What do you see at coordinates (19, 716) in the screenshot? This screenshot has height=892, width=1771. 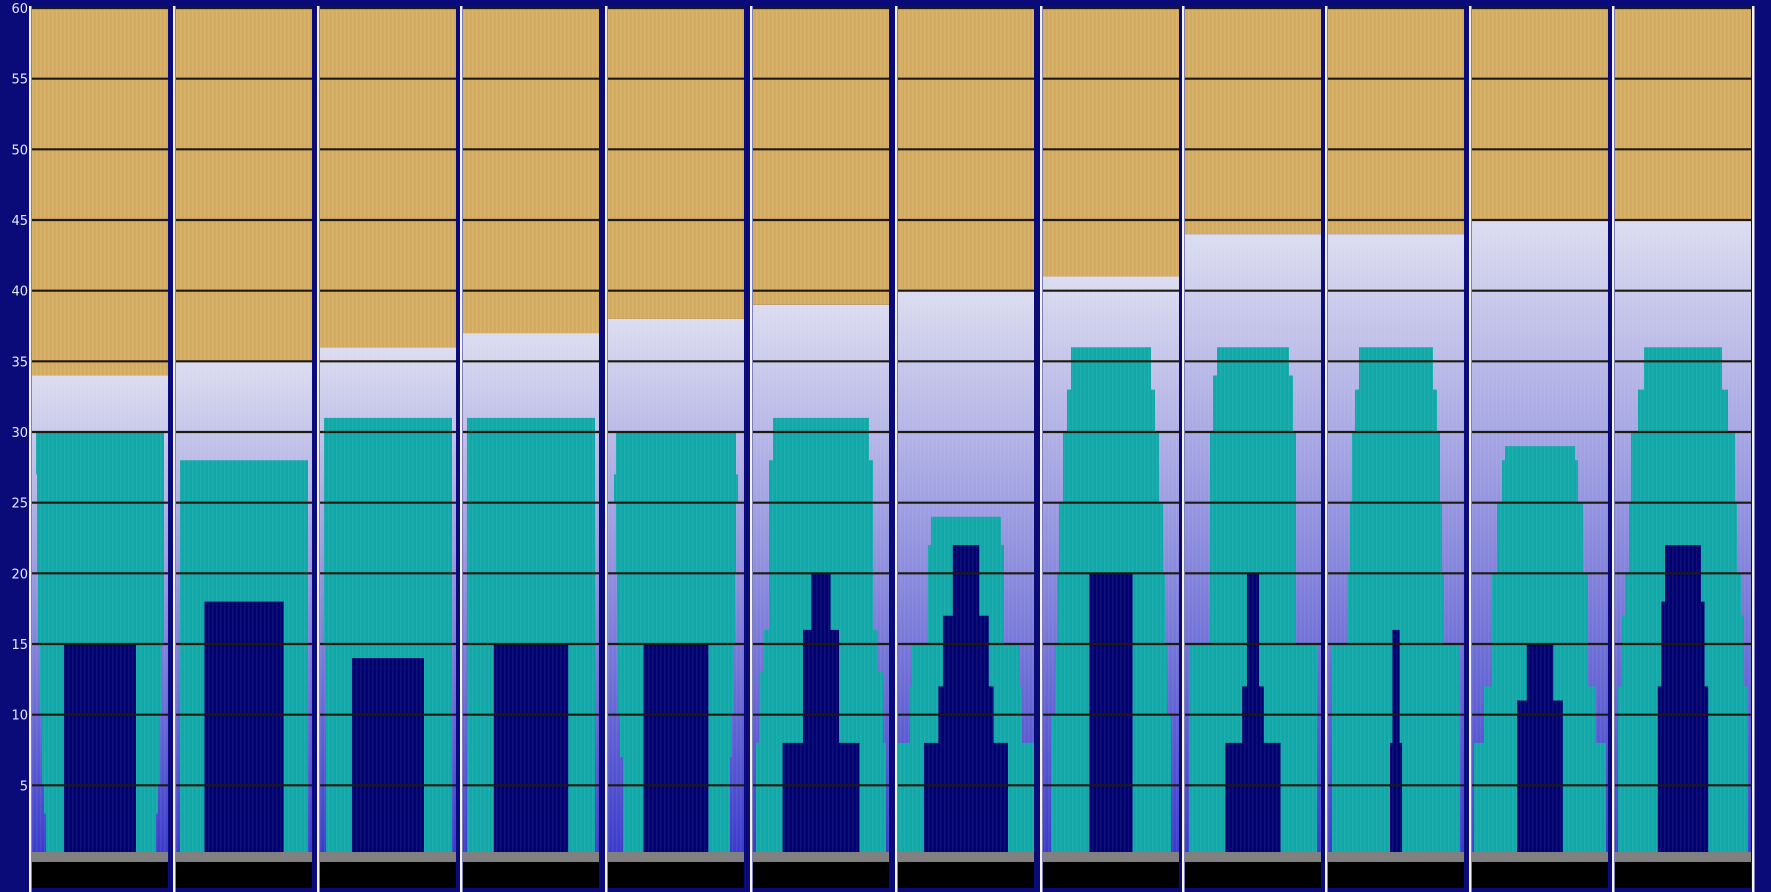 I see `y-tick-label: 10` at bounding box center [19, 716].